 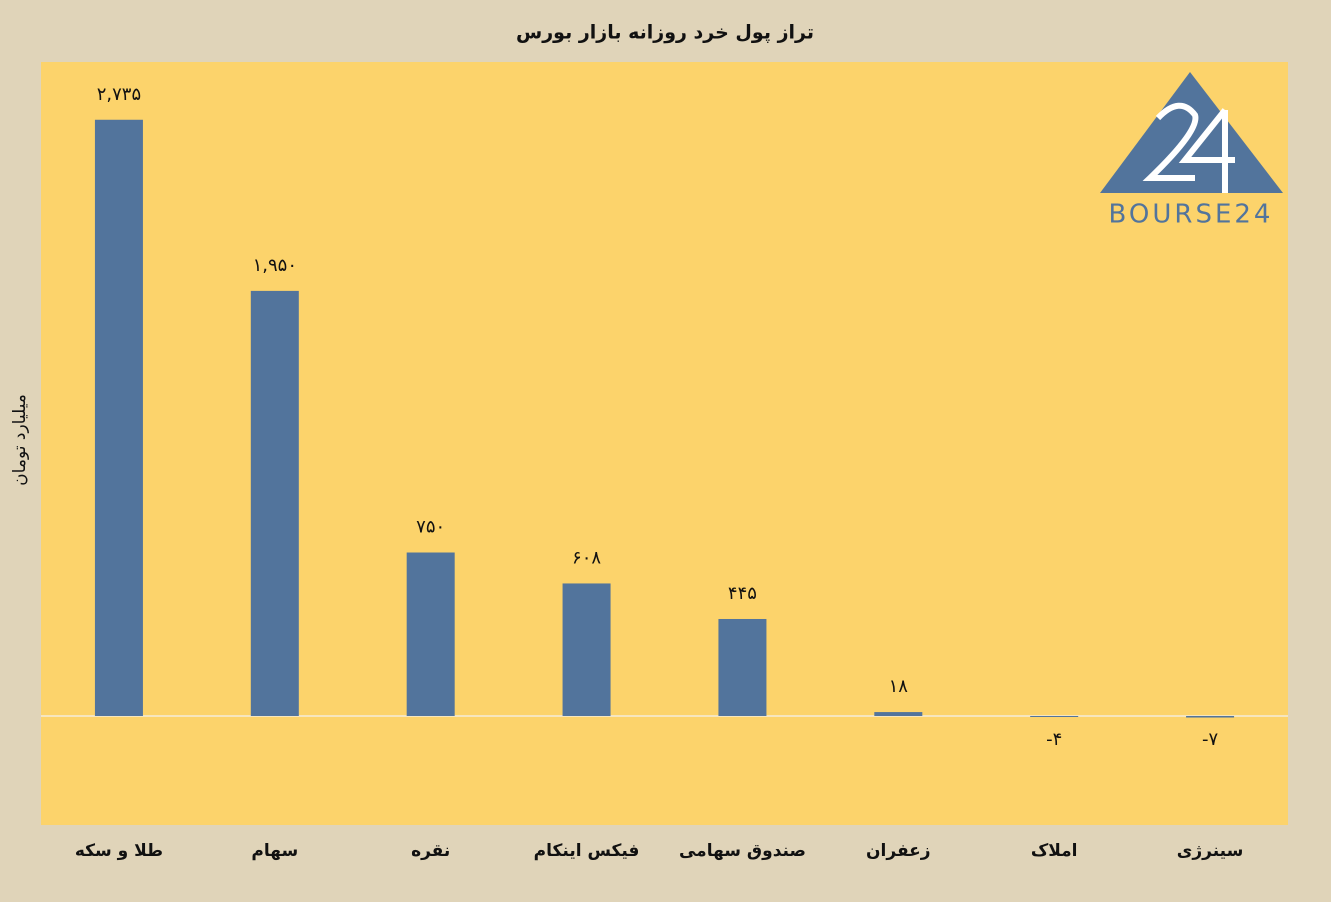 What do you see at coordinates (430, 851) in the screenshot?
I see `x-tick-label: نقره` at bounding box center [430, 851].